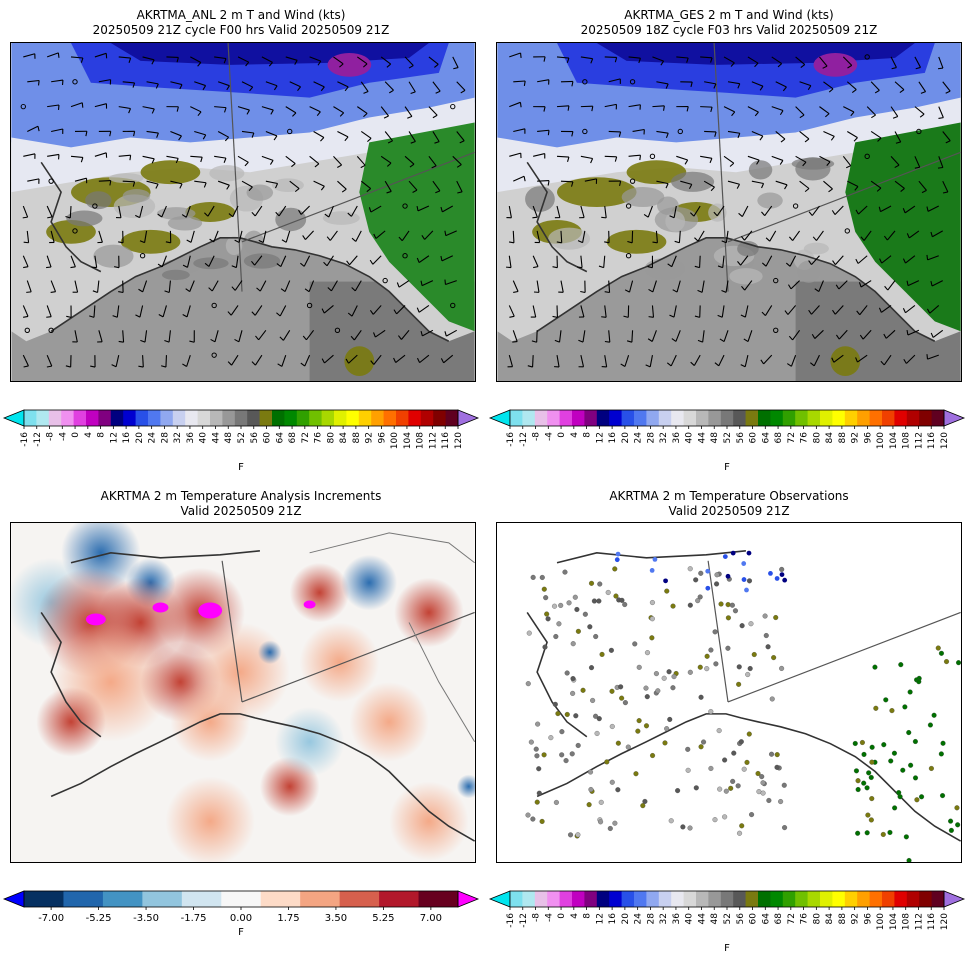 The width and height of the screenshot is (972, 962). Describe the element at coordinates (150, 241) in the screenshot. I see `olive-temperature-patch` at that location.